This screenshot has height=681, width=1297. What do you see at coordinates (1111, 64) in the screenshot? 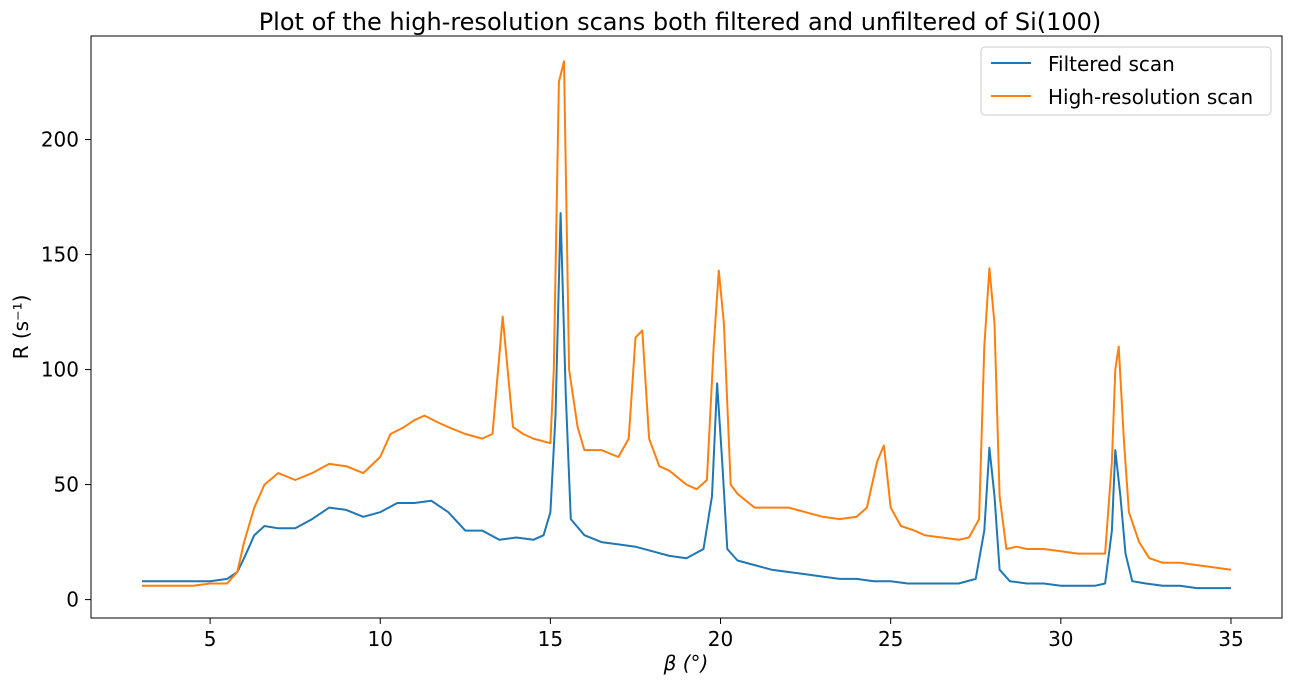
I see `legend-label-filtered: Filtered scan` at bounding box center [1111, 64].